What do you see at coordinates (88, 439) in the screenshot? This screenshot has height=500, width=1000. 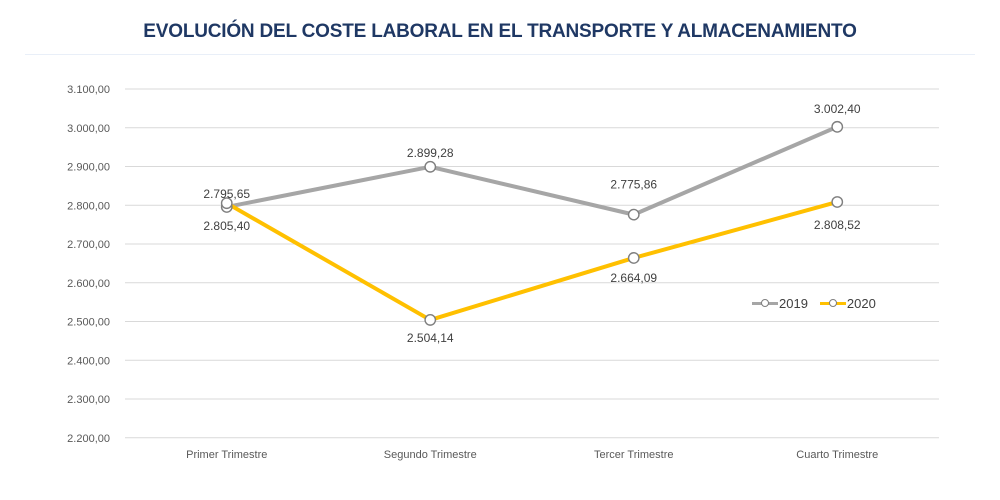 I see `y-axis-tick-label: 2.200,00` at bounding box center [88, 439].